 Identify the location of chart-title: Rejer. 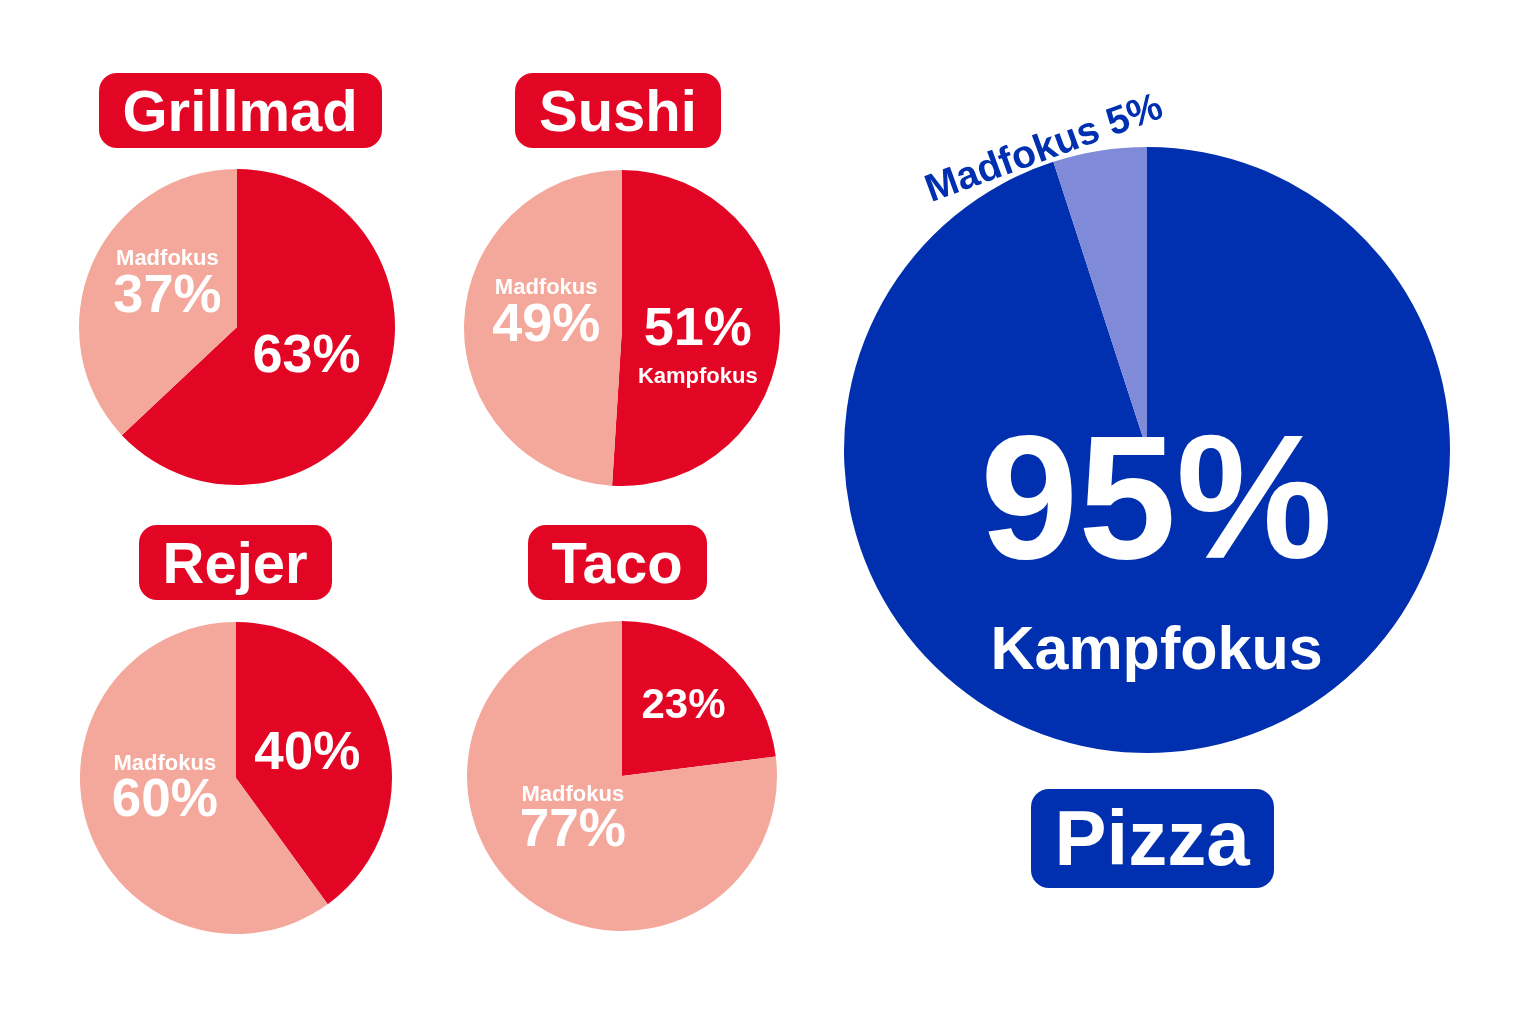
(235, 562).